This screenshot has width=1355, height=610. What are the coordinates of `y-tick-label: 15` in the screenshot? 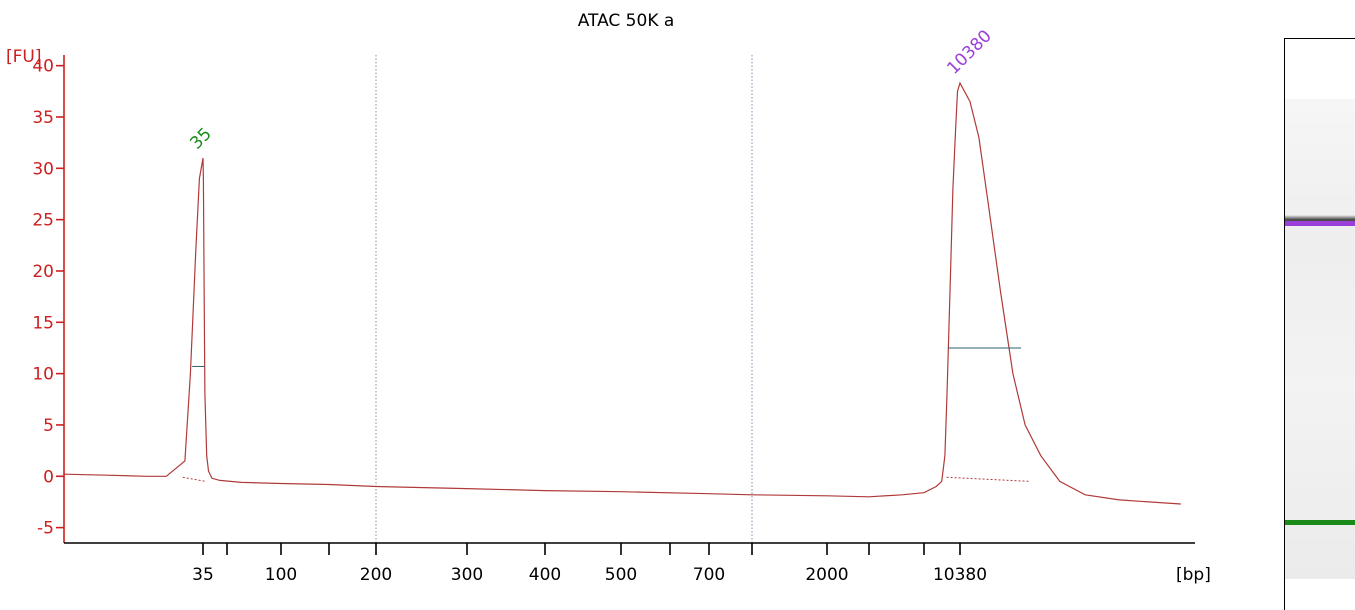 It's located at (43, 323).